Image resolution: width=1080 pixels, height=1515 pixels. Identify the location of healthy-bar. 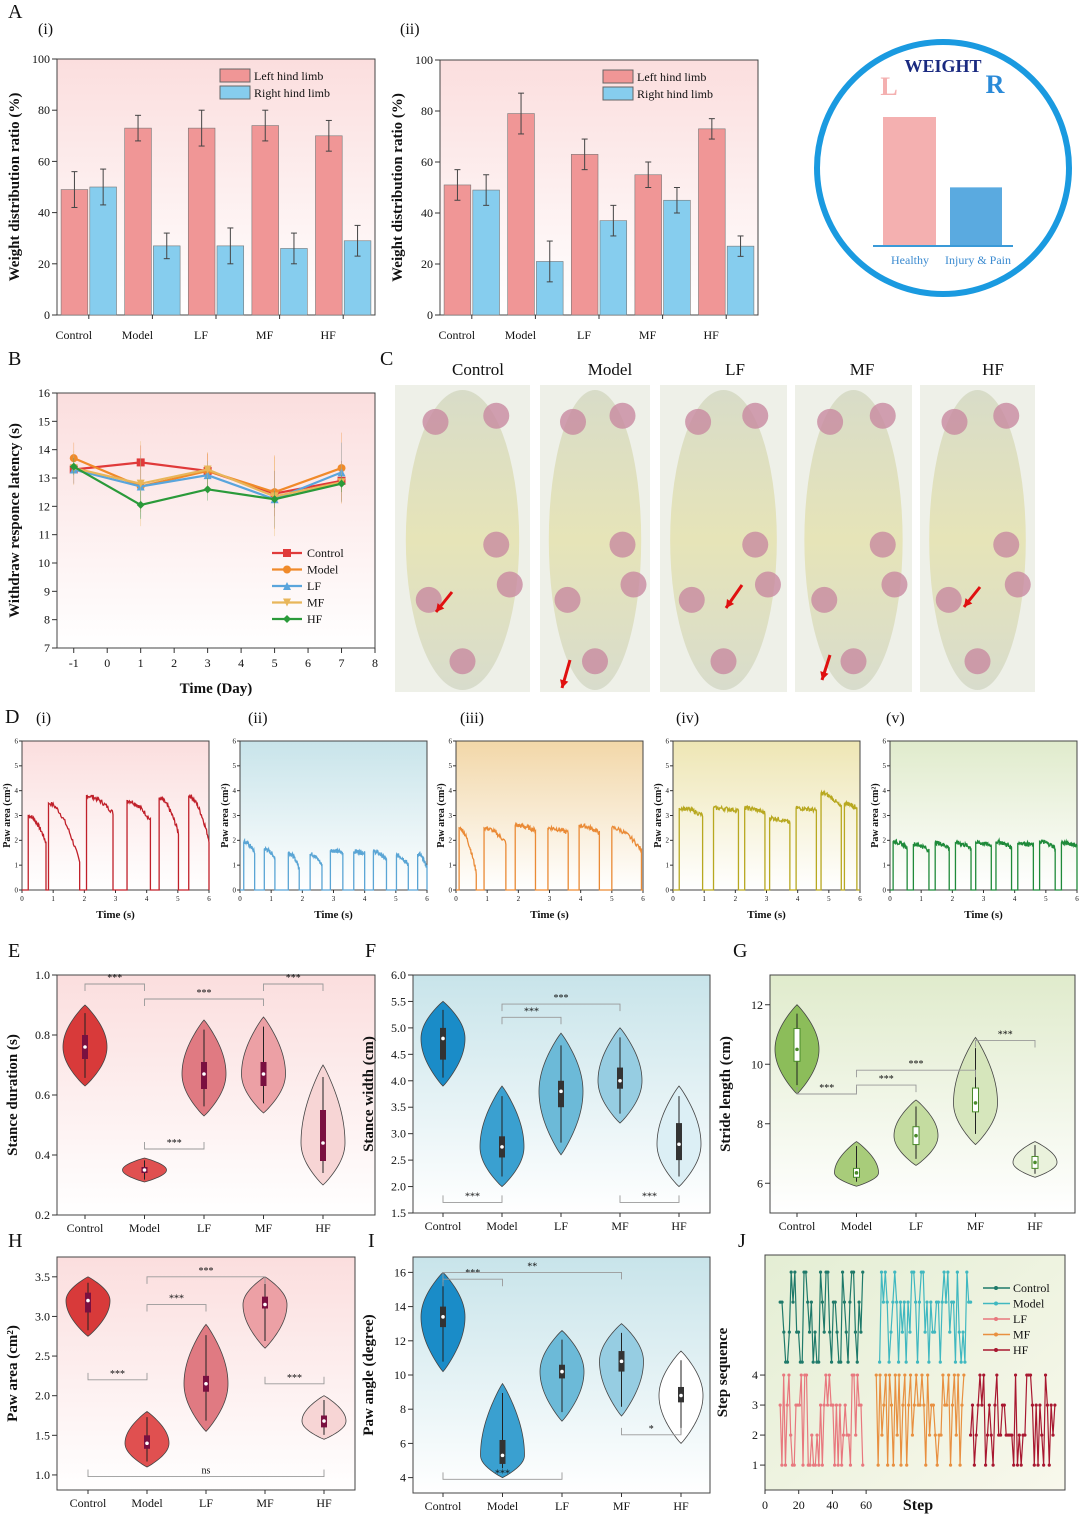
(909, 181).